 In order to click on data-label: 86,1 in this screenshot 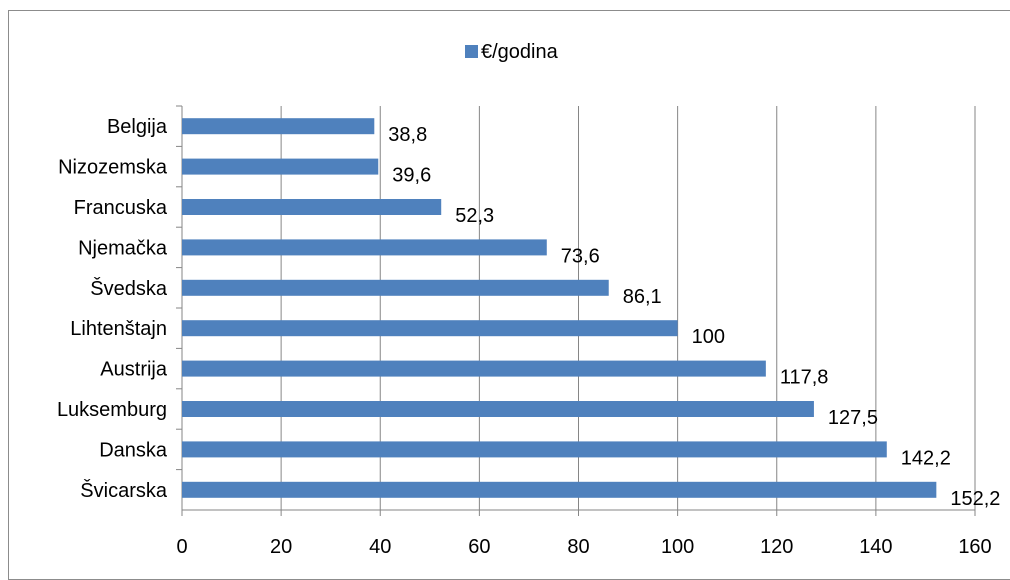, I will do `click(642, 297)`.